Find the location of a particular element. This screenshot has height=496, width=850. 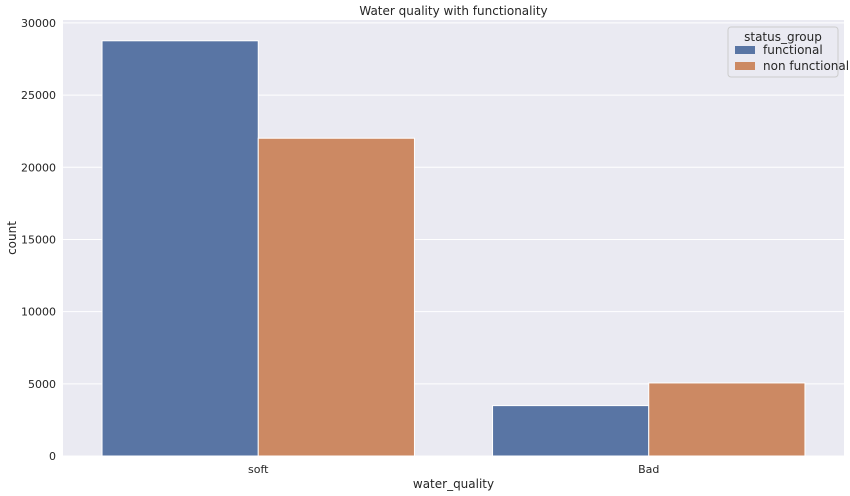

y-tick-label: 15000 is located at coordinates (38, 239).